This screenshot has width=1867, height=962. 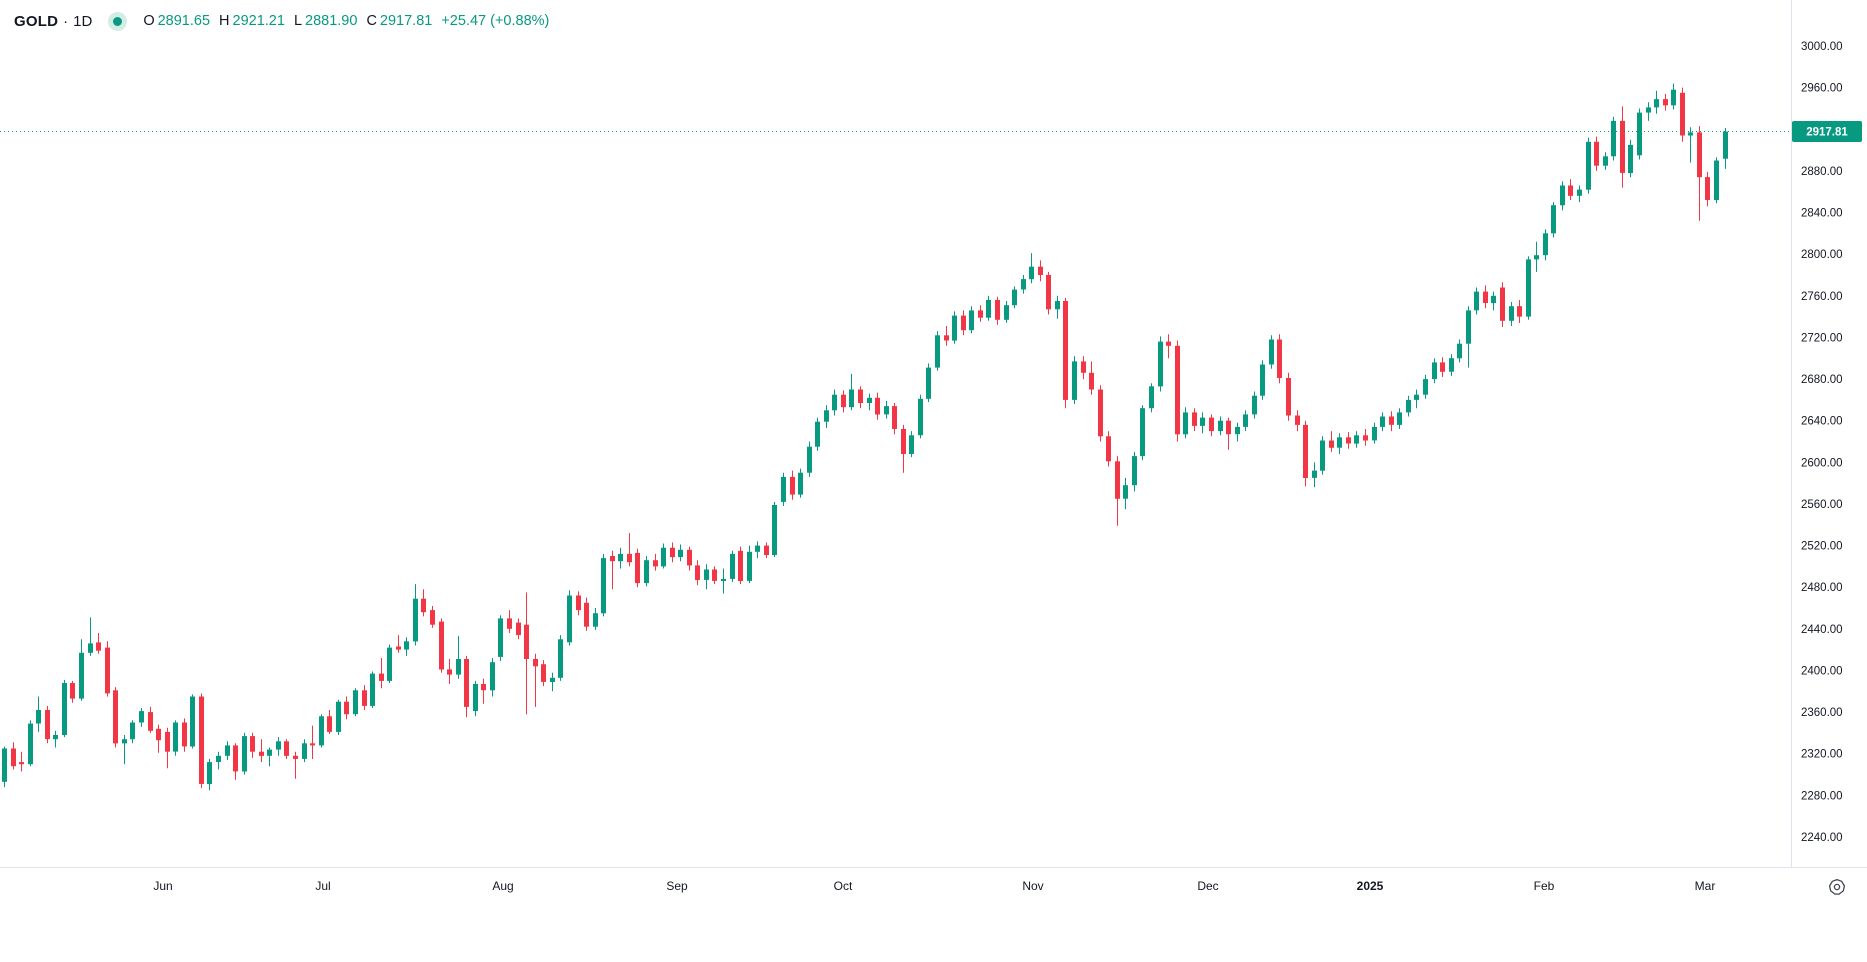 What do you see at coordinates (1705, 886) in the screenshot?
I see `time-tick-label: Mar` at bounding box center [1705, 886].